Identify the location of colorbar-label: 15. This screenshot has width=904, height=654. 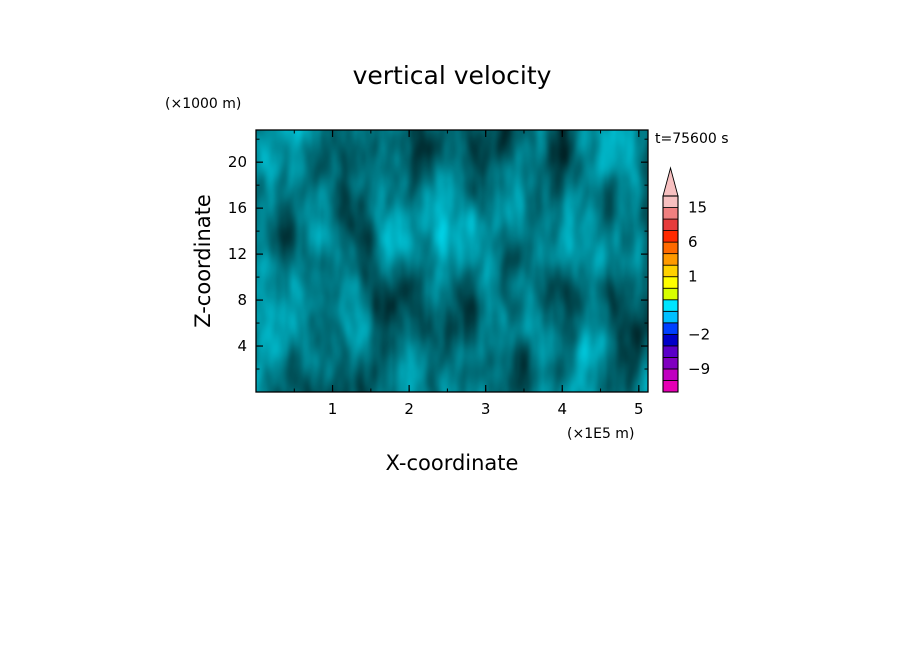
(697, 208).